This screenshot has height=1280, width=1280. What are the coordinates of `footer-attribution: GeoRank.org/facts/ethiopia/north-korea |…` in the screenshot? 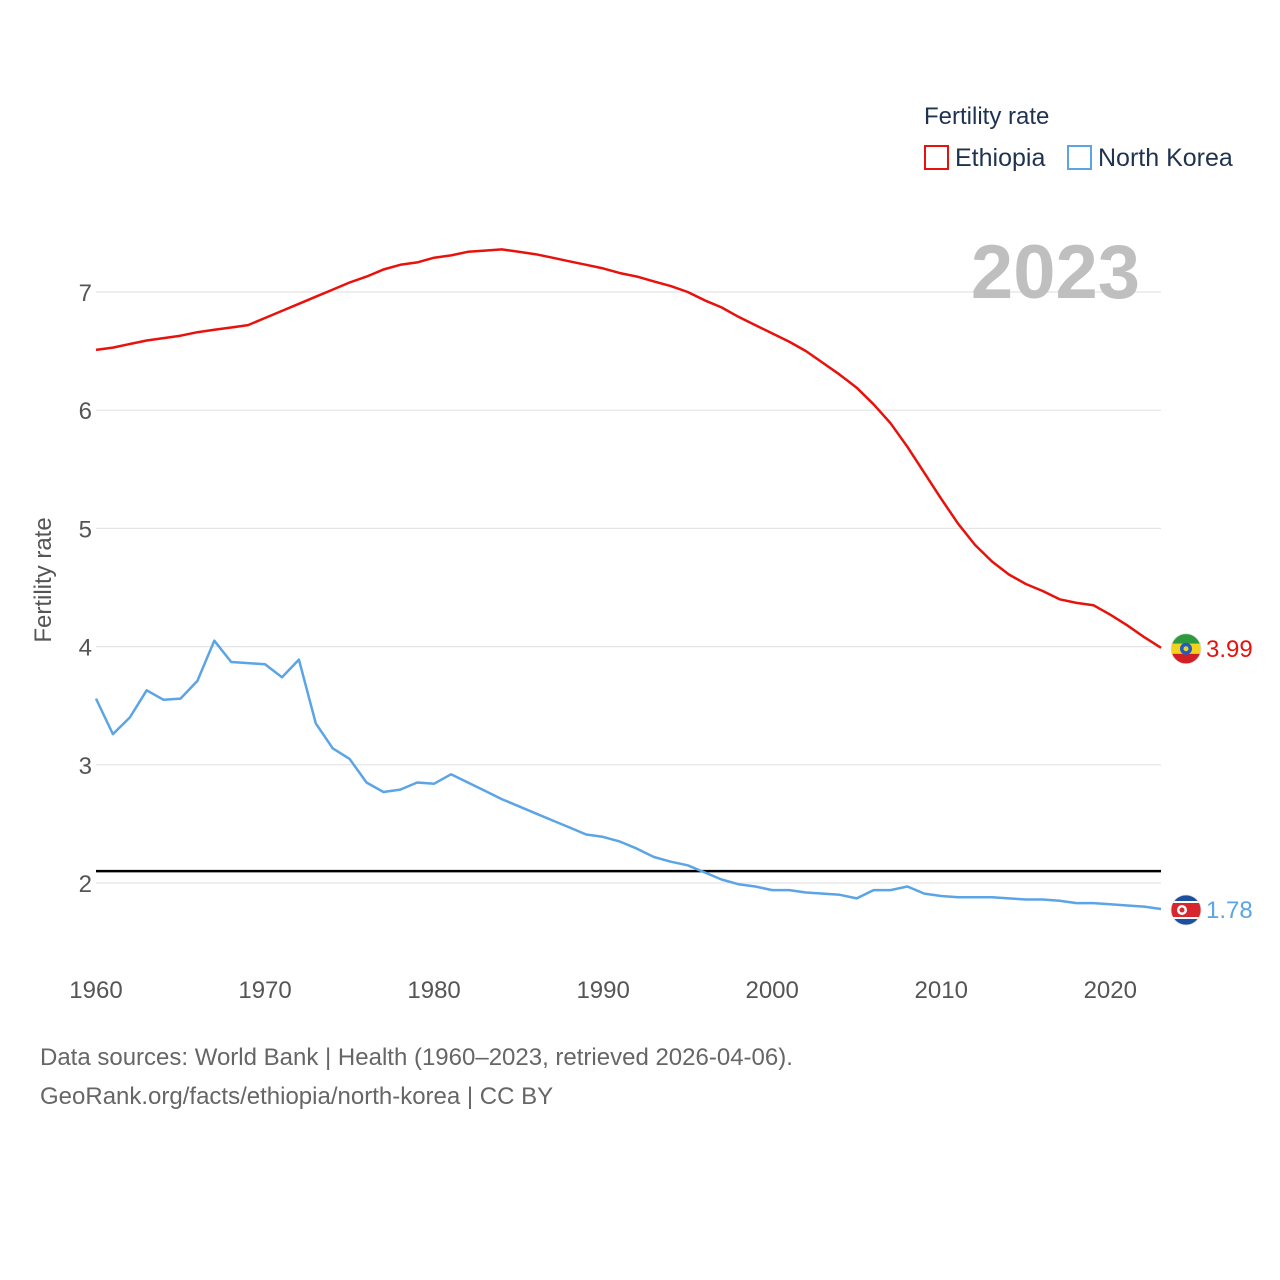 It's located at (297, 1096).